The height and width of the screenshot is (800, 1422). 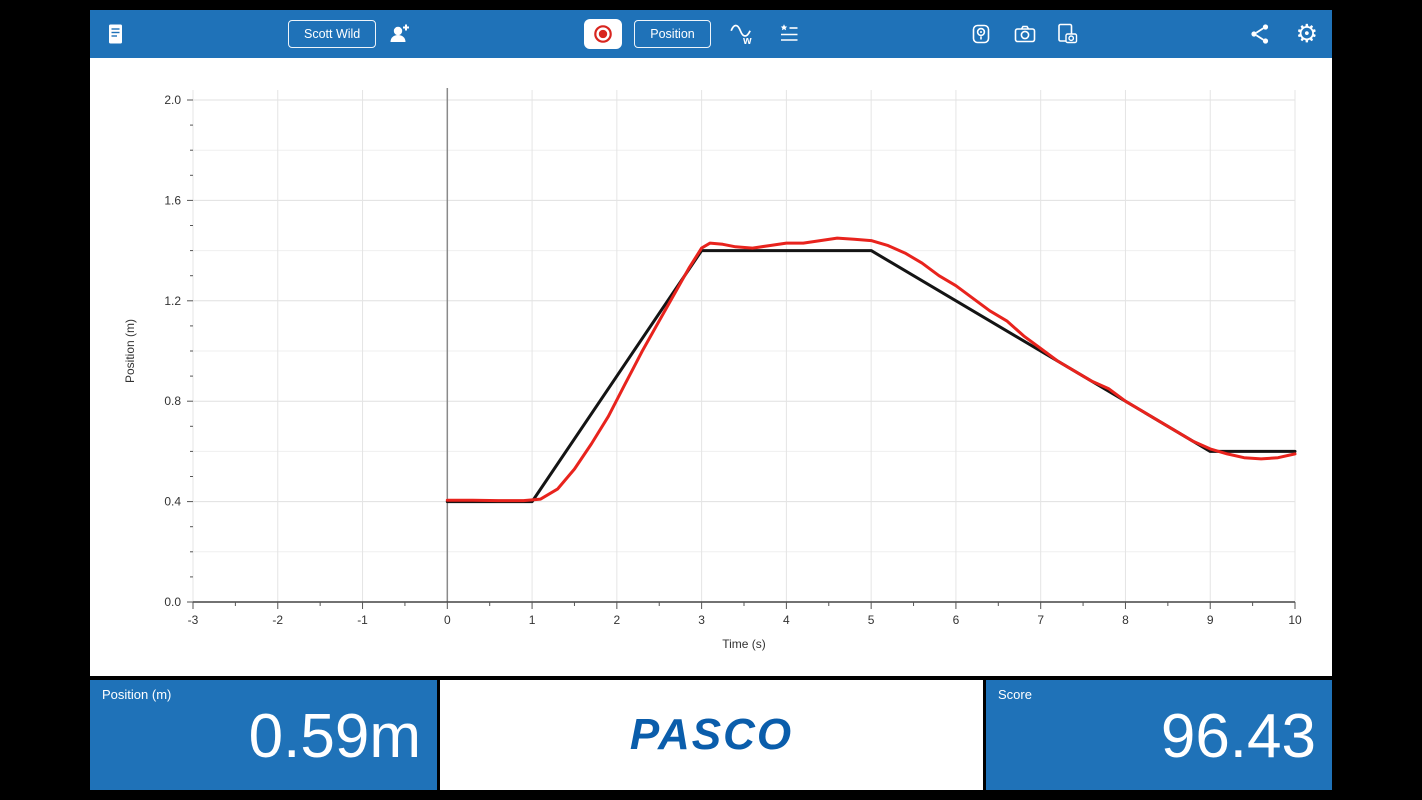 I want to click on score-panel: Score 96.43, so click(x=1159, y=735).